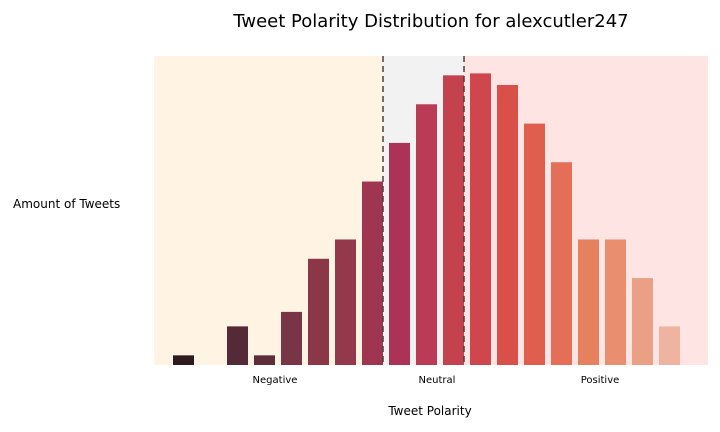 This screenshot has width=720, height=432. I want to click on x-axis-label: Tweet Polarity, so click(429, 411).